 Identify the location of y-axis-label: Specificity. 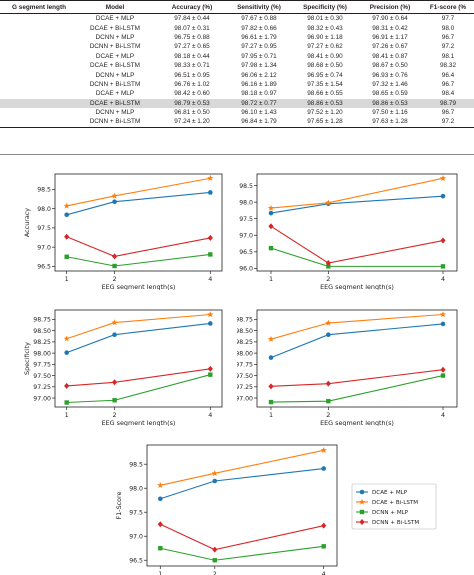
(27, 358).